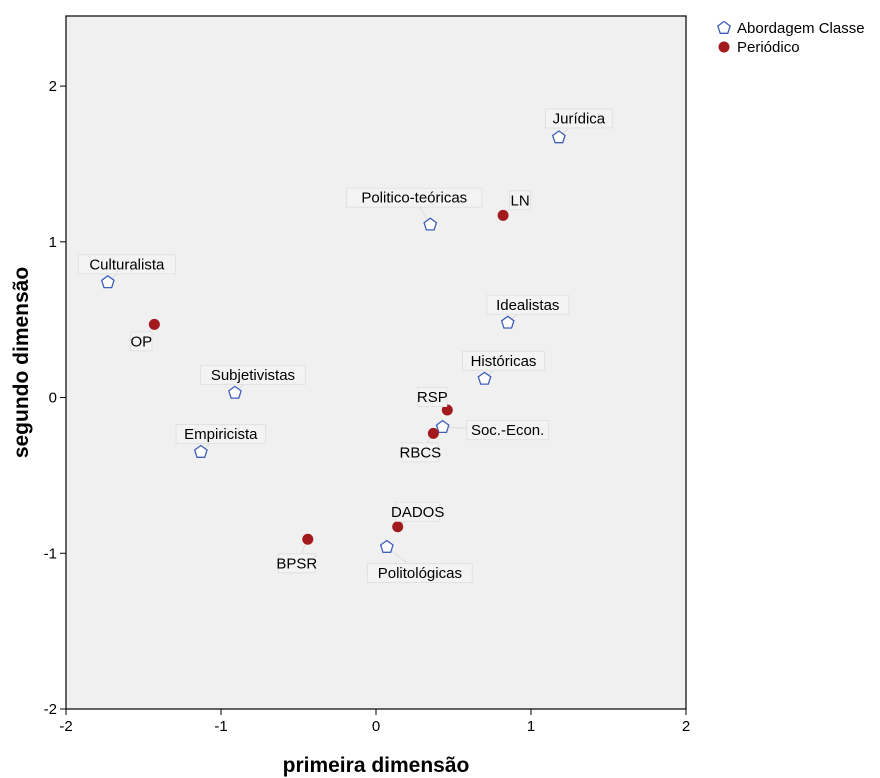 The height and width of the screenshot is (778, 880). What do you see at coordinates (724, 27) in the screenshot?
I see `legend-pentagon-icon` at bounding box center [724, 27].